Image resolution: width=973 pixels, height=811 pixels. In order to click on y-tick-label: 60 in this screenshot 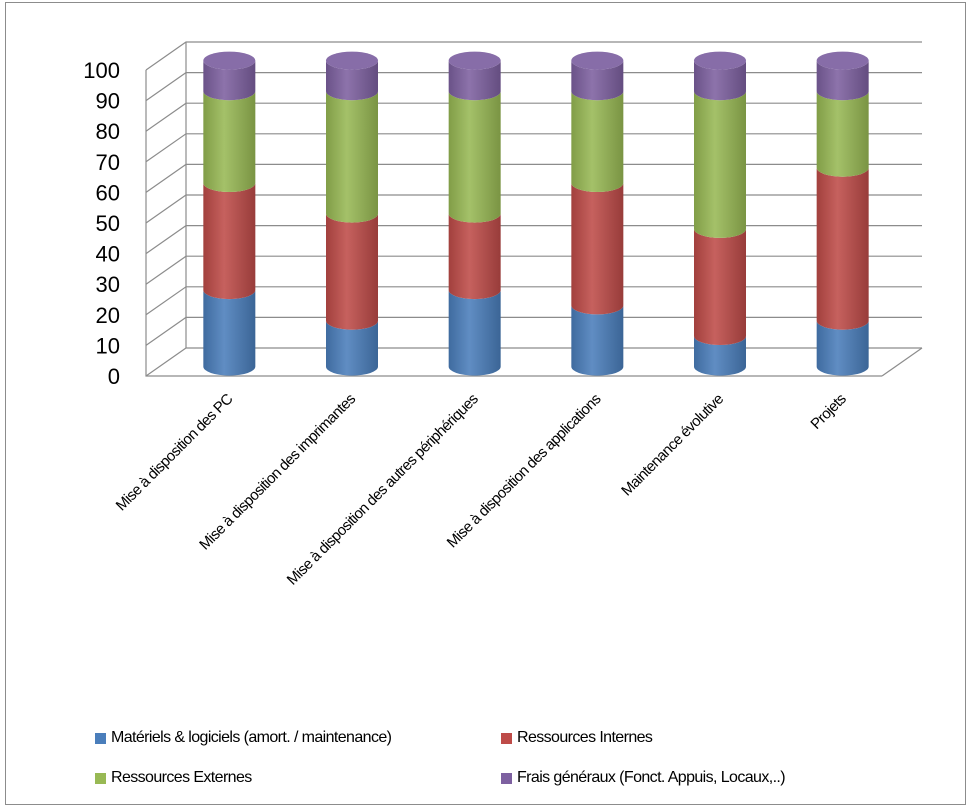, I will do `click(108, 192)`.